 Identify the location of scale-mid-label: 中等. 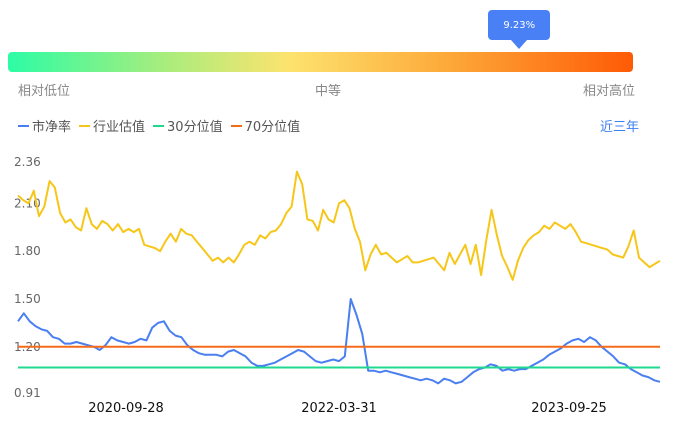
(328, 91).